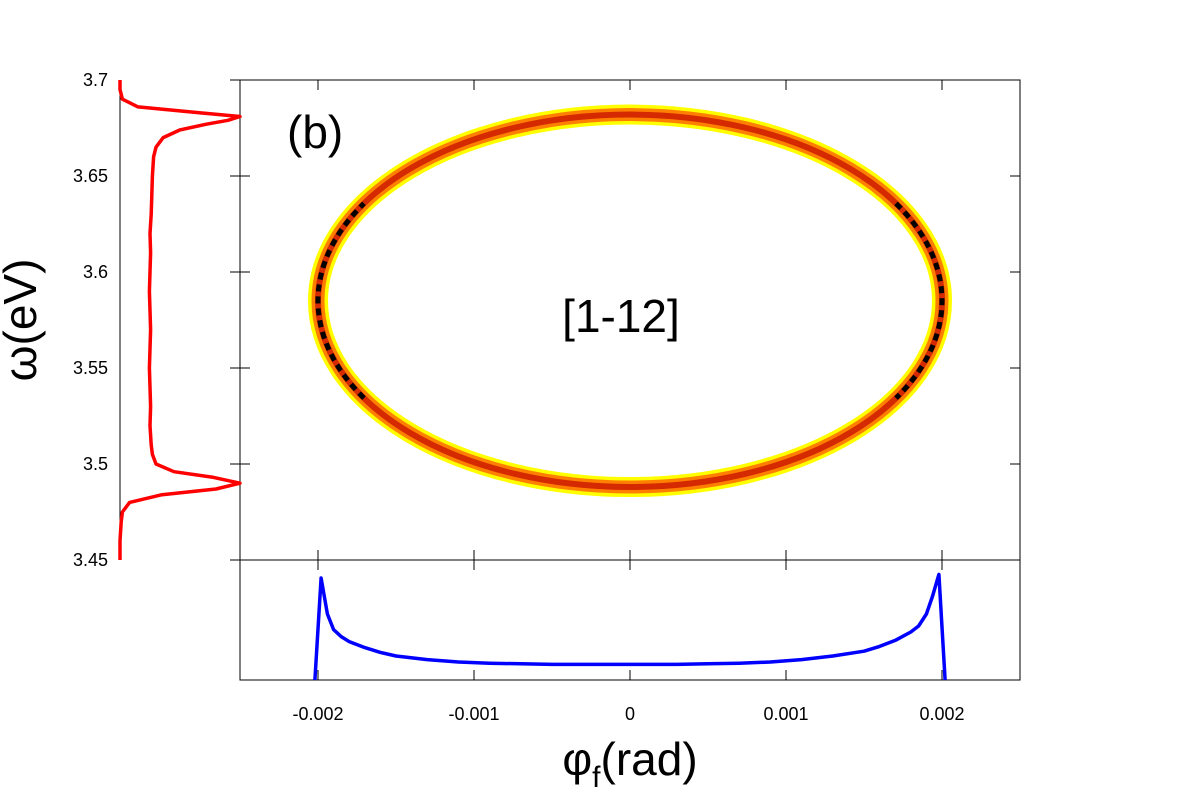 The height and width of the screenshot is (800, 1200). I want to click on x-axis-title-symbol: φ, so click(577, 759).